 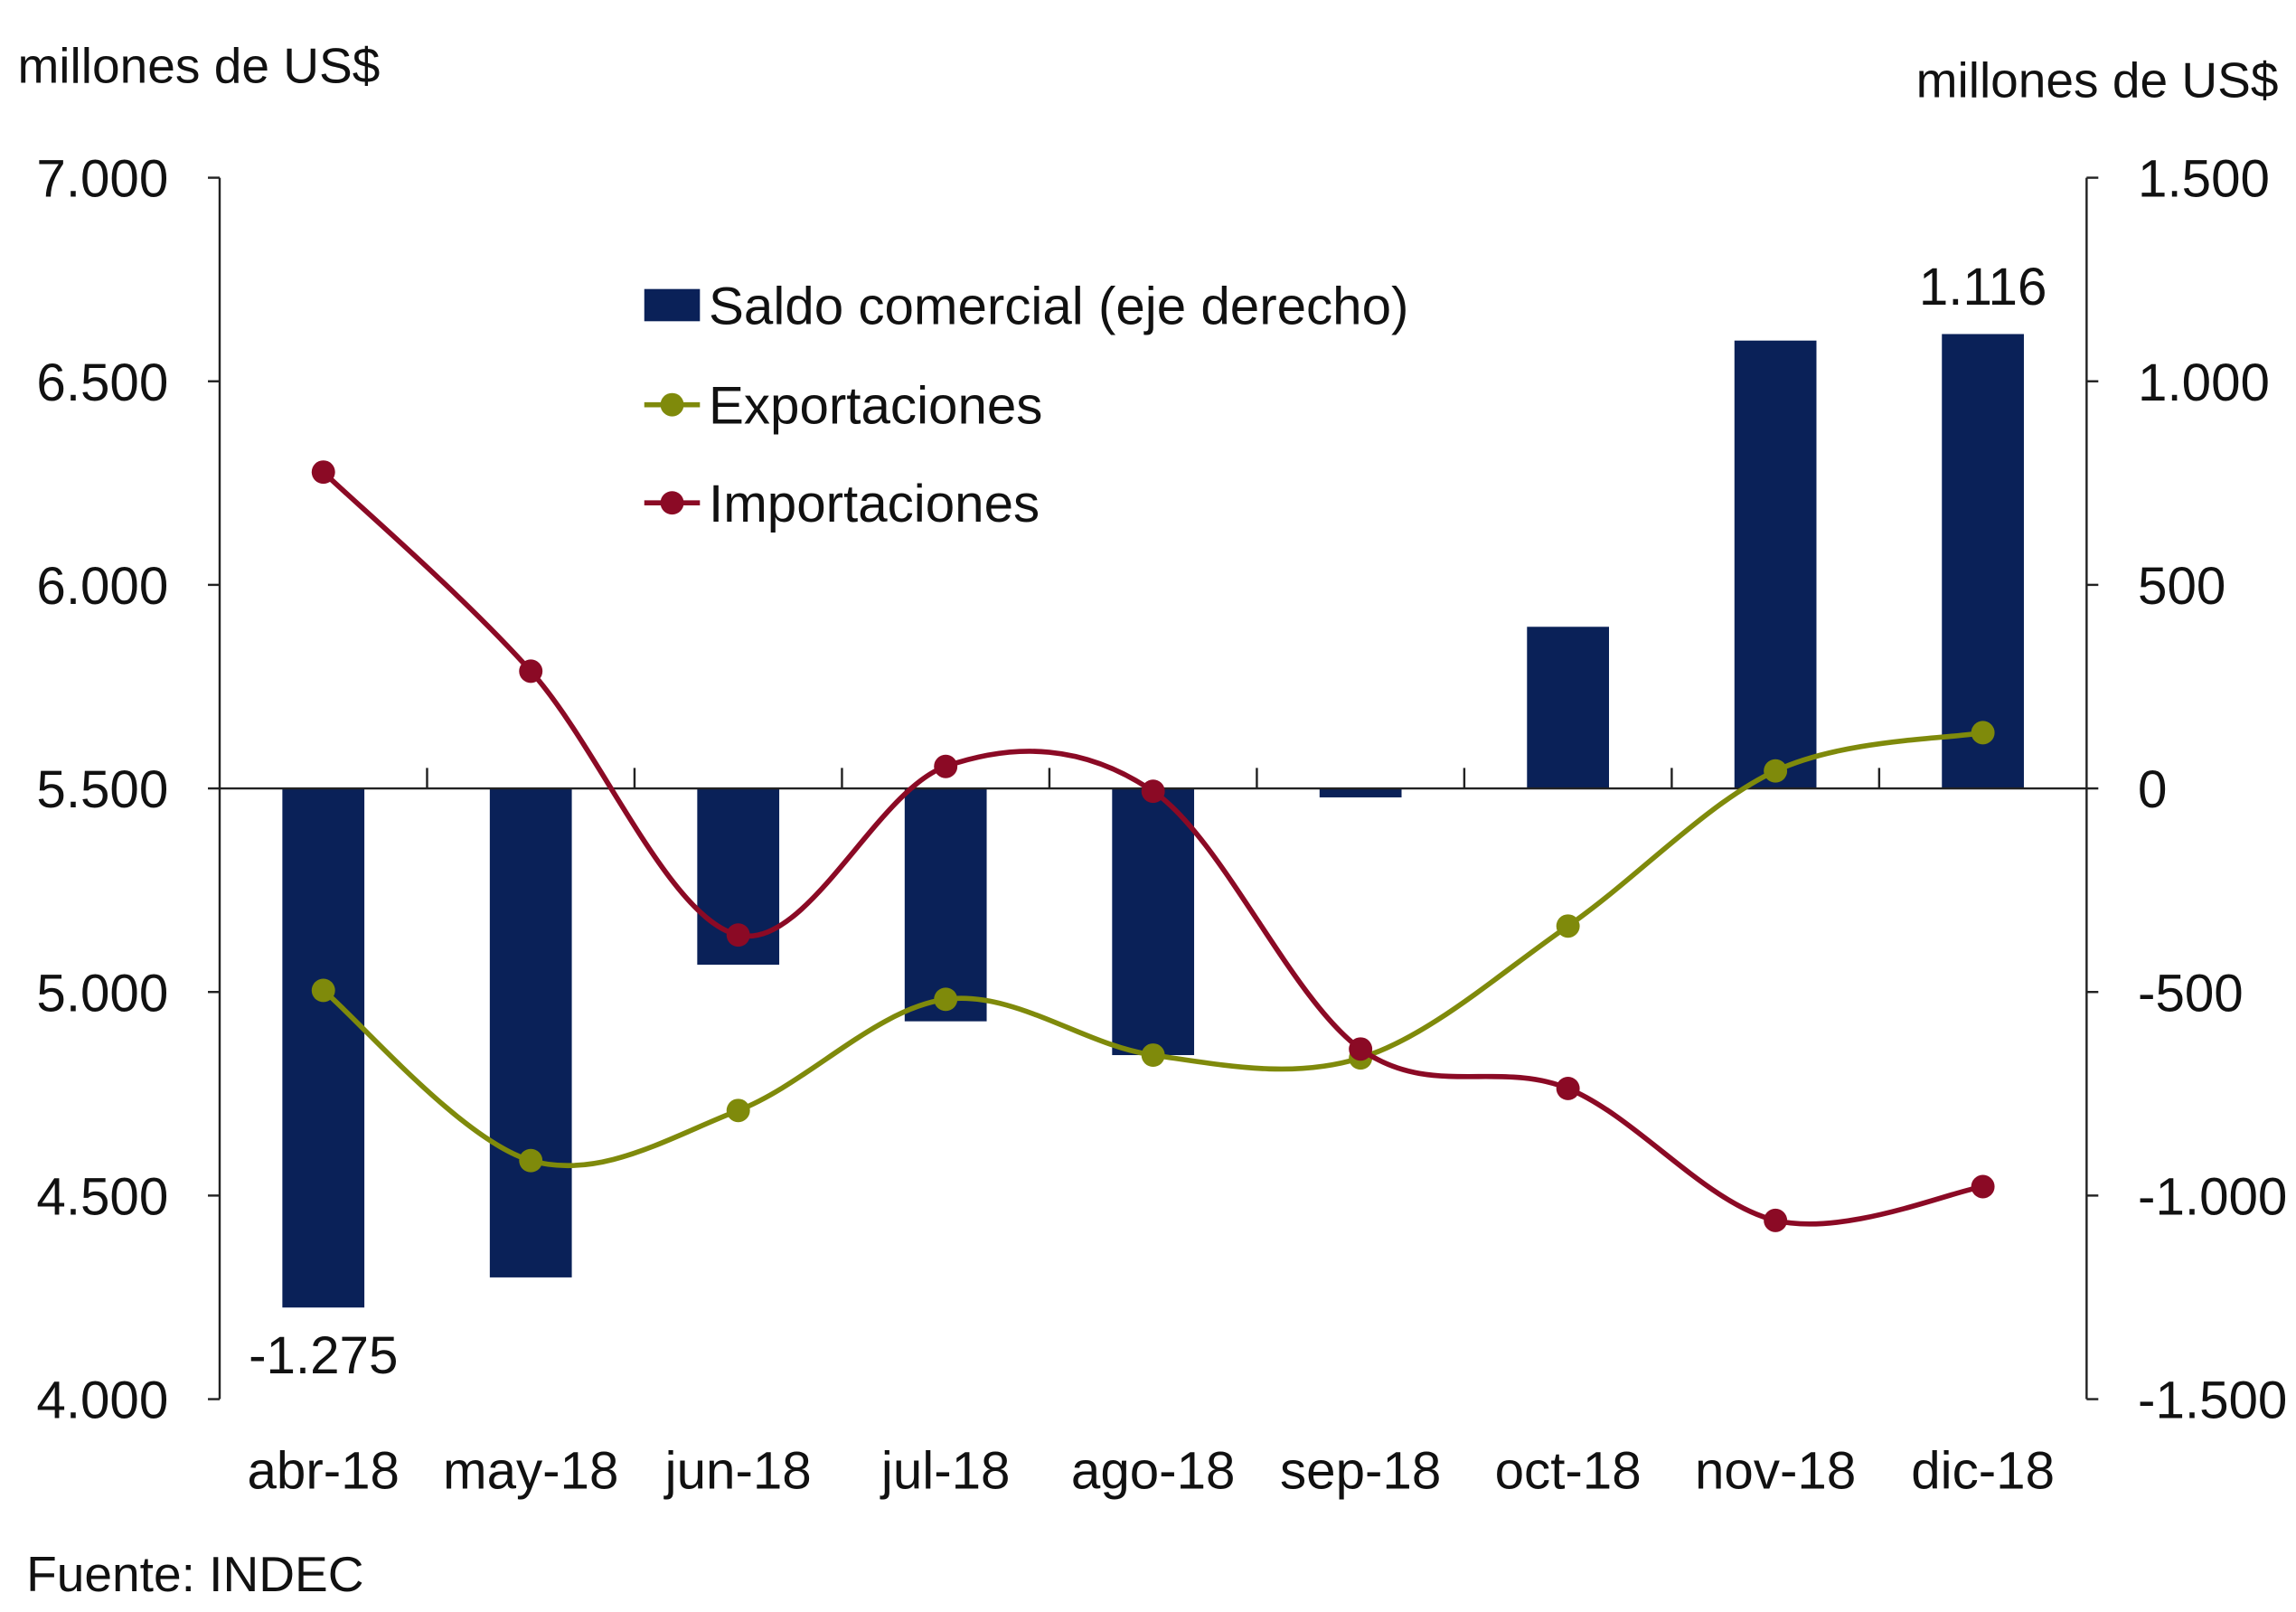 I want to click on right-tick-label: 1.500, so click(x=2204, y=179).